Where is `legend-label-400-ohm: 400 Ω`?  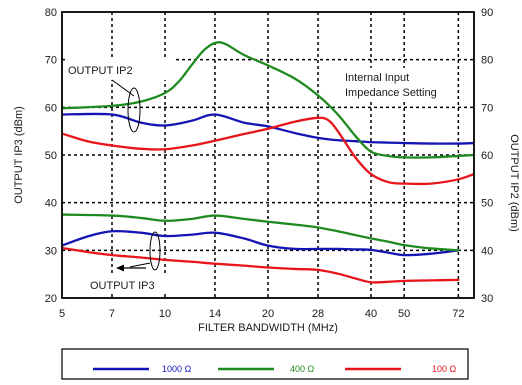
legend-label-400-ohm: 400 Ω is located at coordinates (302, 369).